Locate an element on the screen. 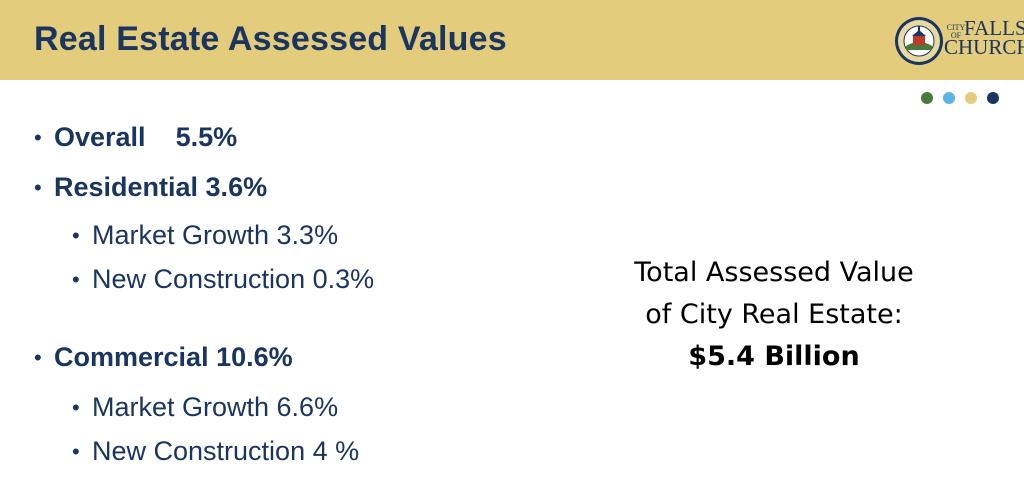 Image resolution: width=1024 pixels, height=481 pixels. logo-line-2: CHURCH is located at coordinates (984, 47).